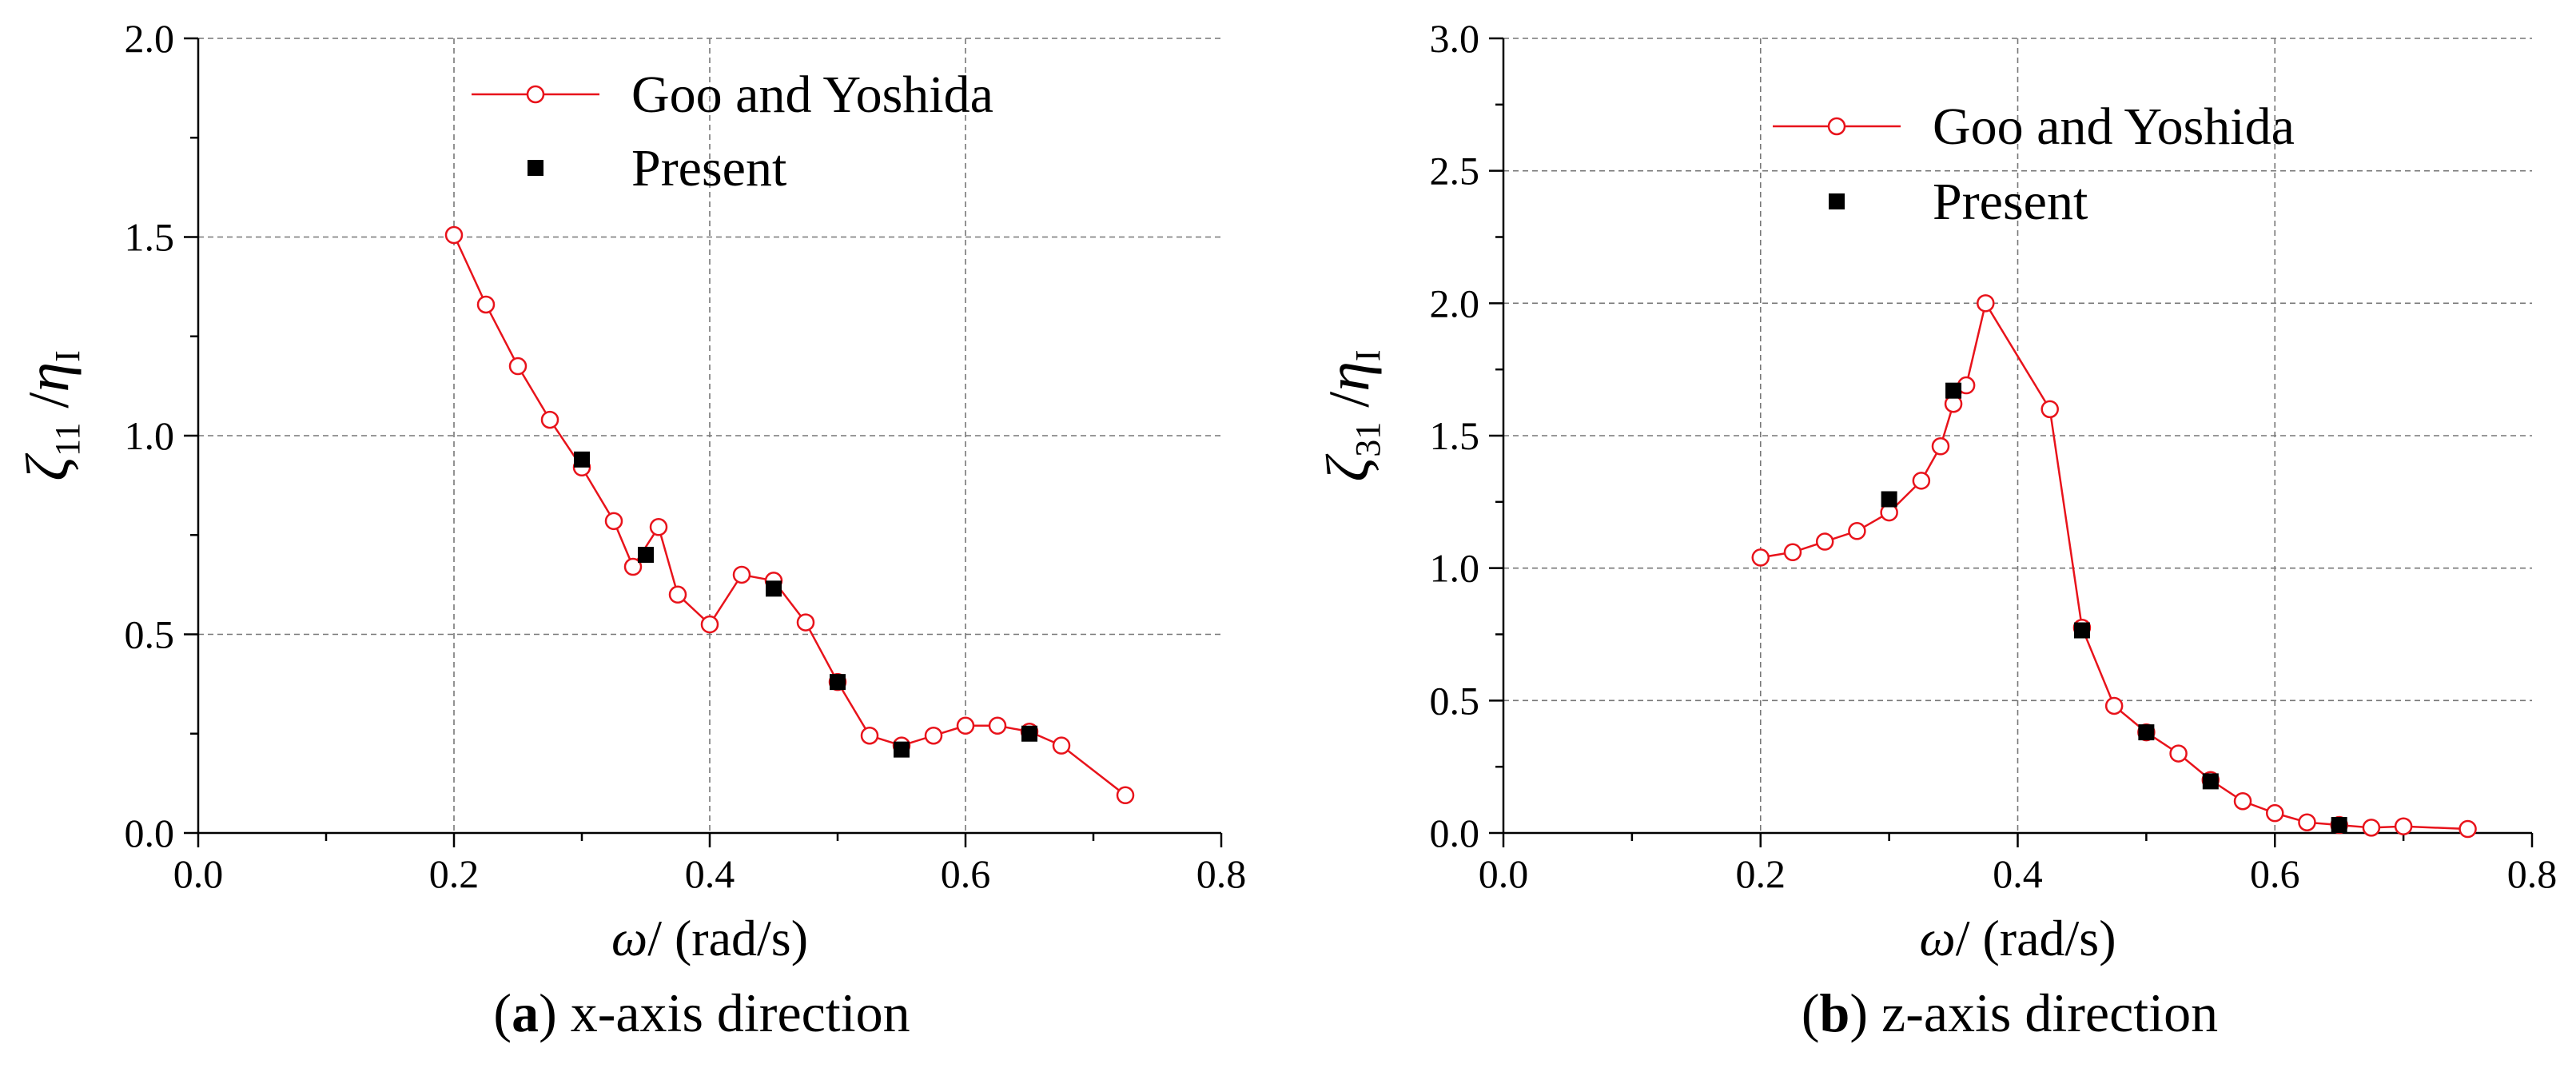 The height and width of the screenshot is (1068, 2576). I want to click on x-tick-label: 0.0, so click(198, 873).